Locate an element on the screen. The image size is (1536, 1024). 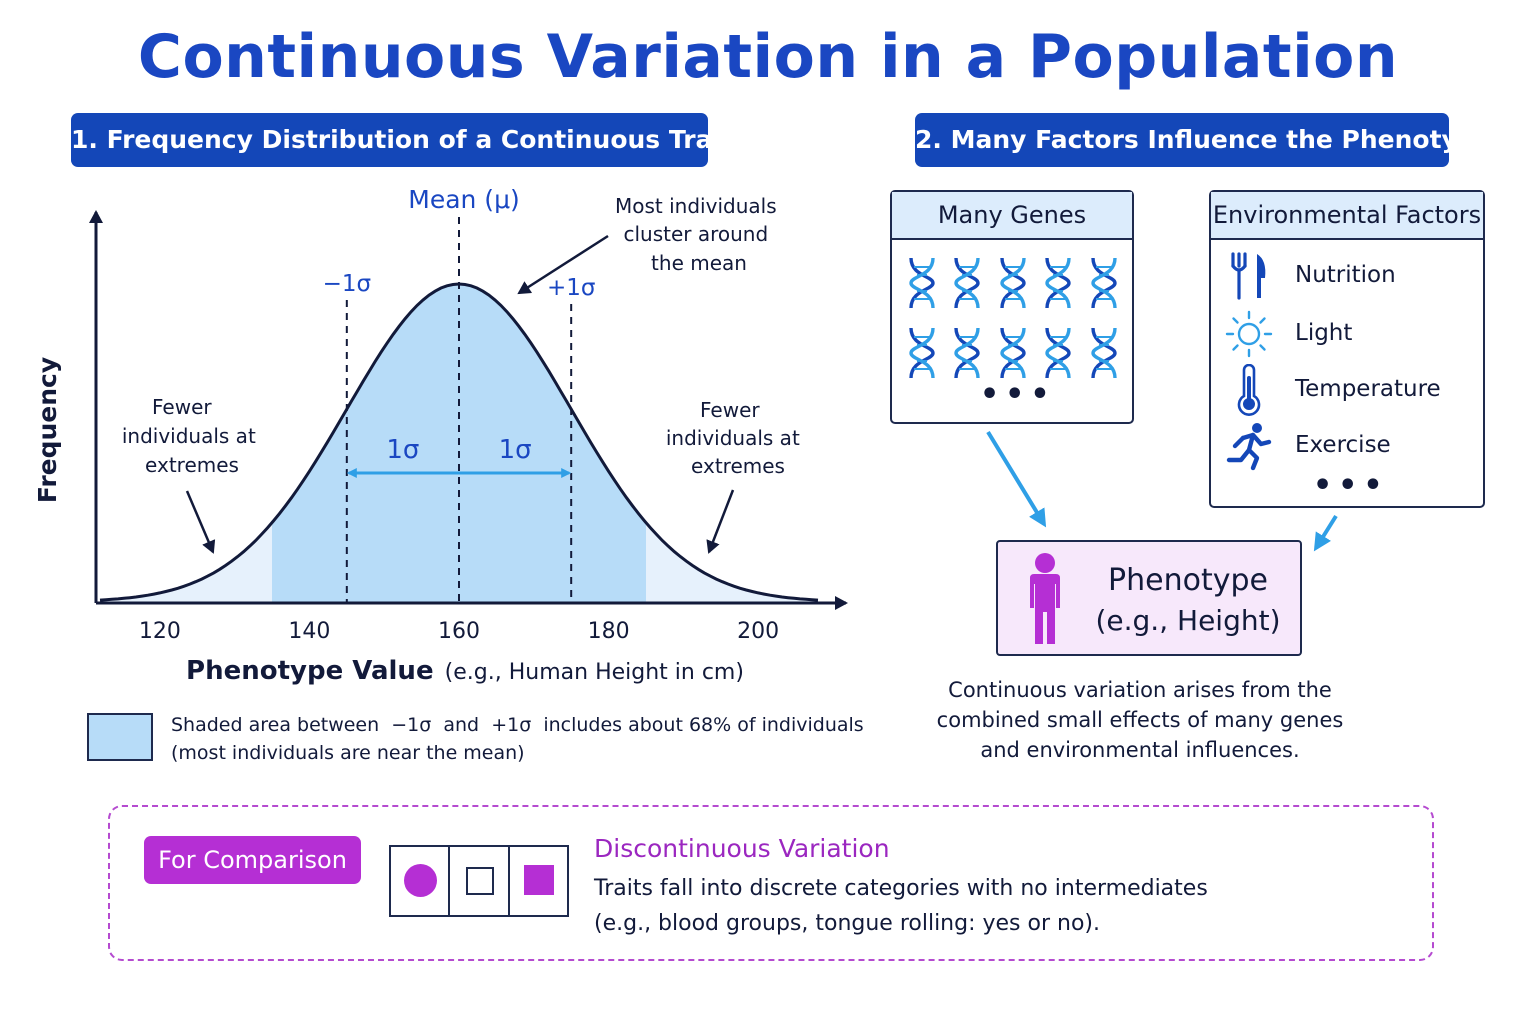
genes-to-phenotype-arrow is located at coordinates (1016, 479).